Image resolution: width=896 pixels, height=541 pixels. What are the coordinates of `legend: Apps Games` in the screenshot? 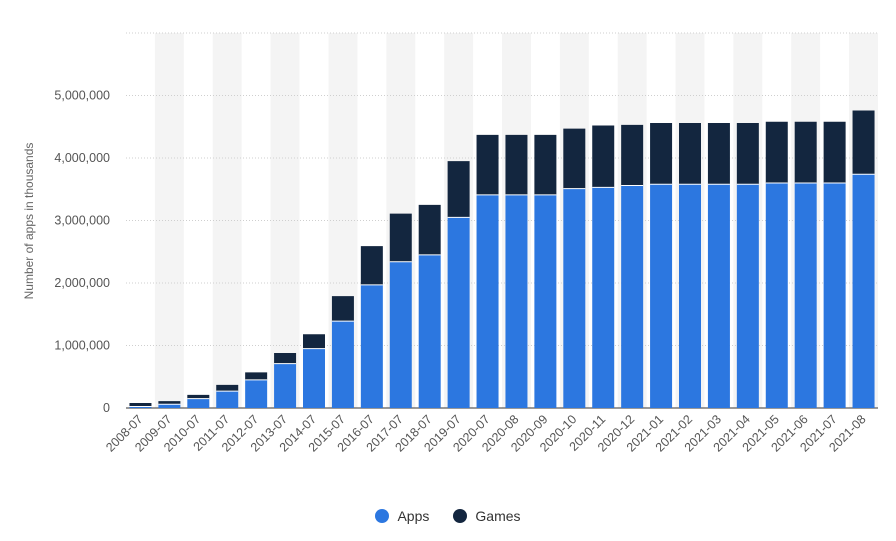 It's located at (448, 516).